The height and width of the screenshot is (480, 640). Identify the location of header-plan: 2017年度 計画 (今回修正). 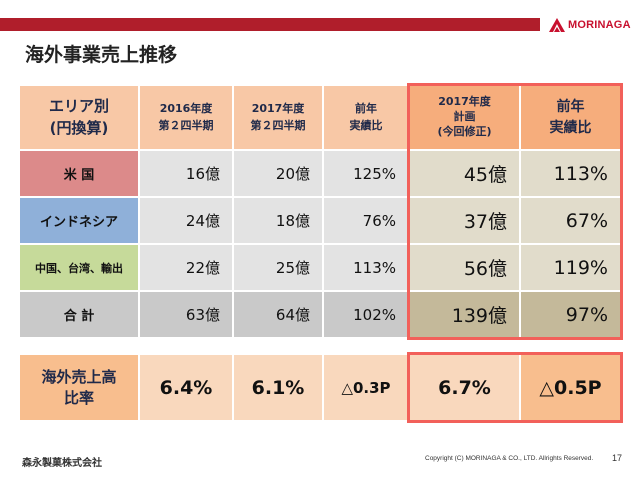
(464, 117).